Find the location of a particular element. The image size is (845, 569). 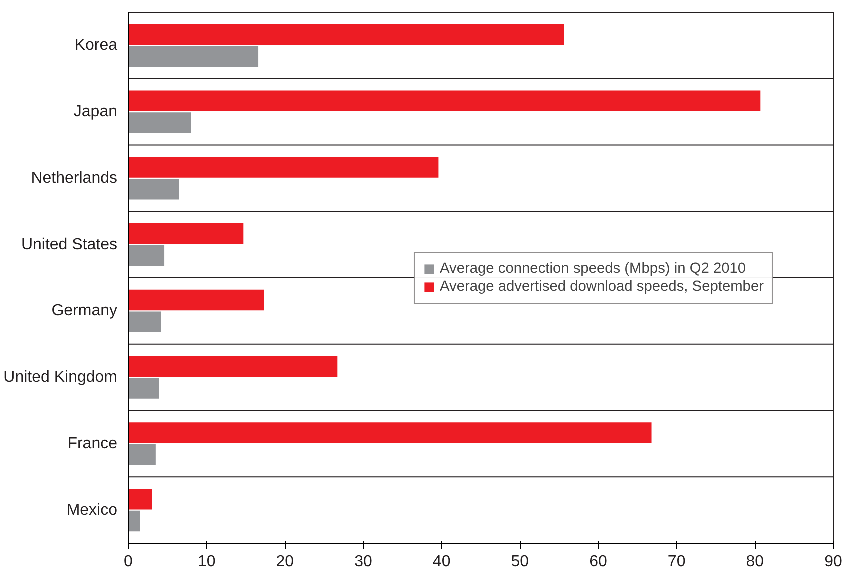

x-tick-label: 0 is located at coordinates (129, 561).